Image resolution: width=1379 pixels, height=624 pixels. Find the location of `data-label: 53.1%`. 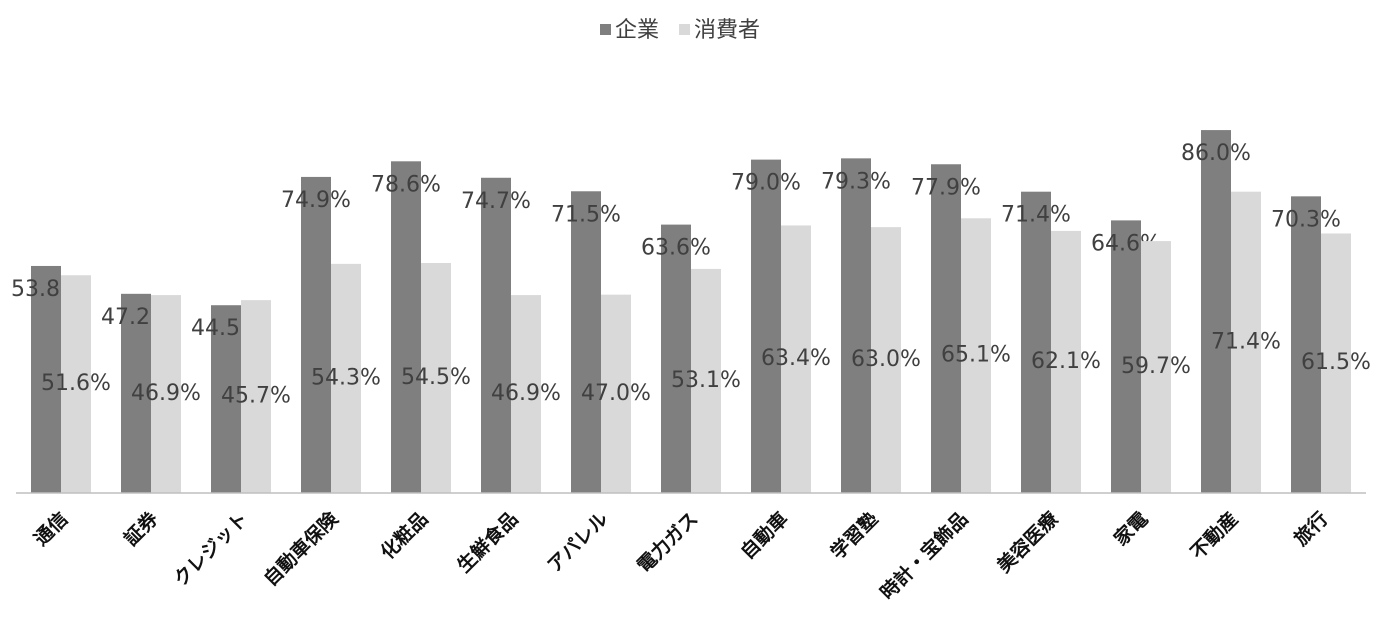

data-label: 53.1% is located at coordinates (706, 380).